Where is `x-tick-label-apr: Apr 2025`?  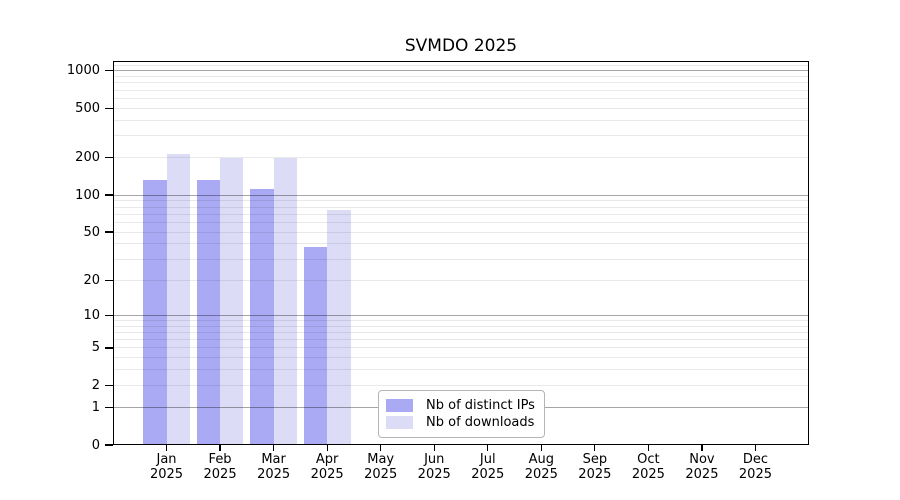 x-tick-label-apr: Apr 2025 is located at coordinates (327, 467).